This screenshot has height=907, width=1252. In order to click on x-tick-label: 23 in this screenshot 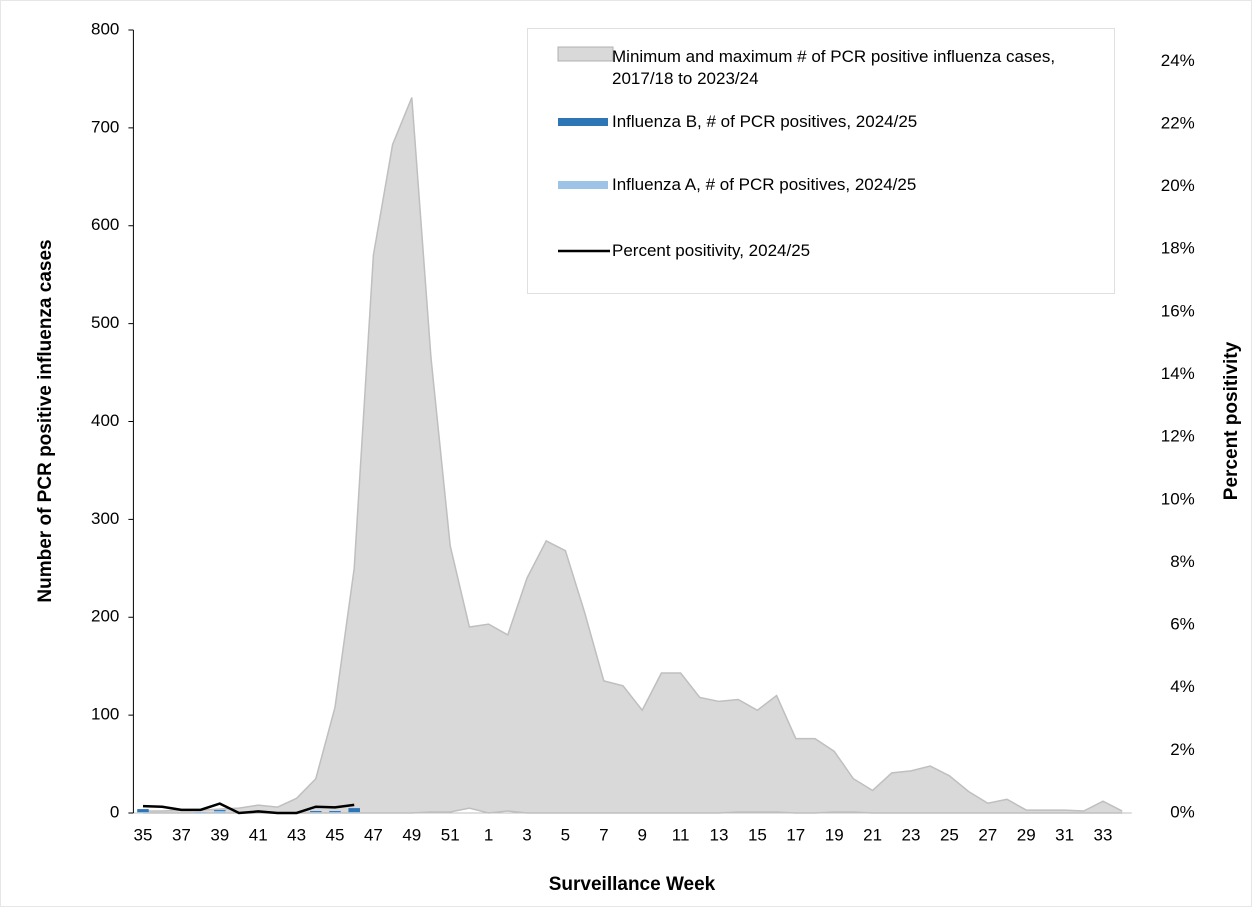, I will do `click(911, 834)`.